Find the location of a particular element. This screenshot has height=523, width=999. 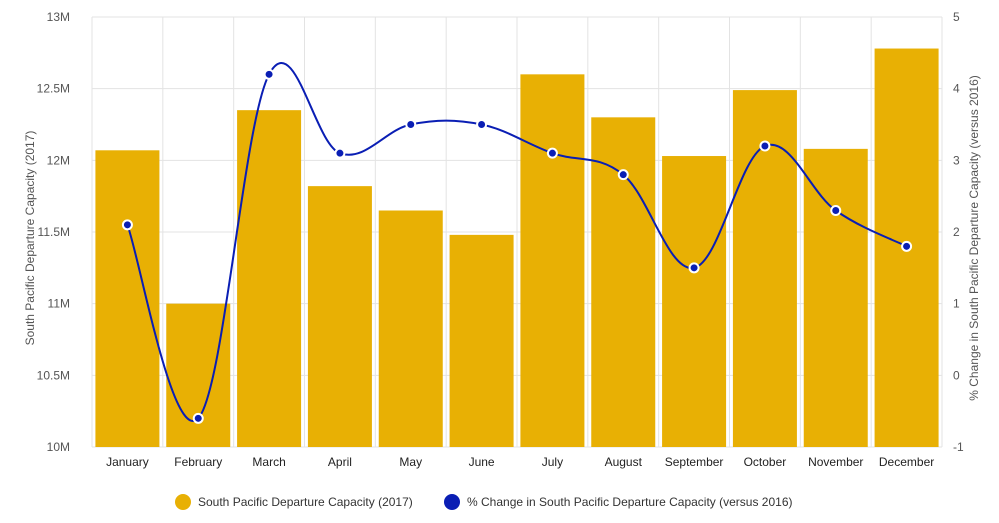

x-tick-label: June is located at coordinates (482, 462).